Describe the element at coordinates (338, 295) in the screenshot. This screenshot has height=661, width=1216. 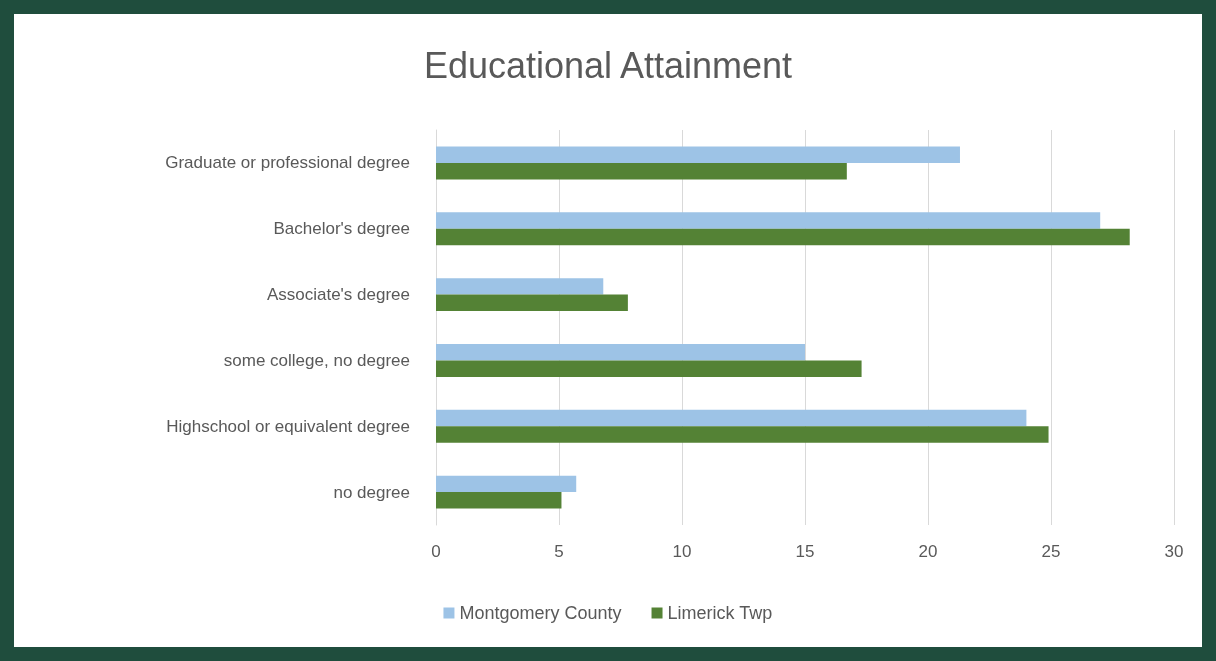
I see `y-tick-label: Associate's degree` at that location.